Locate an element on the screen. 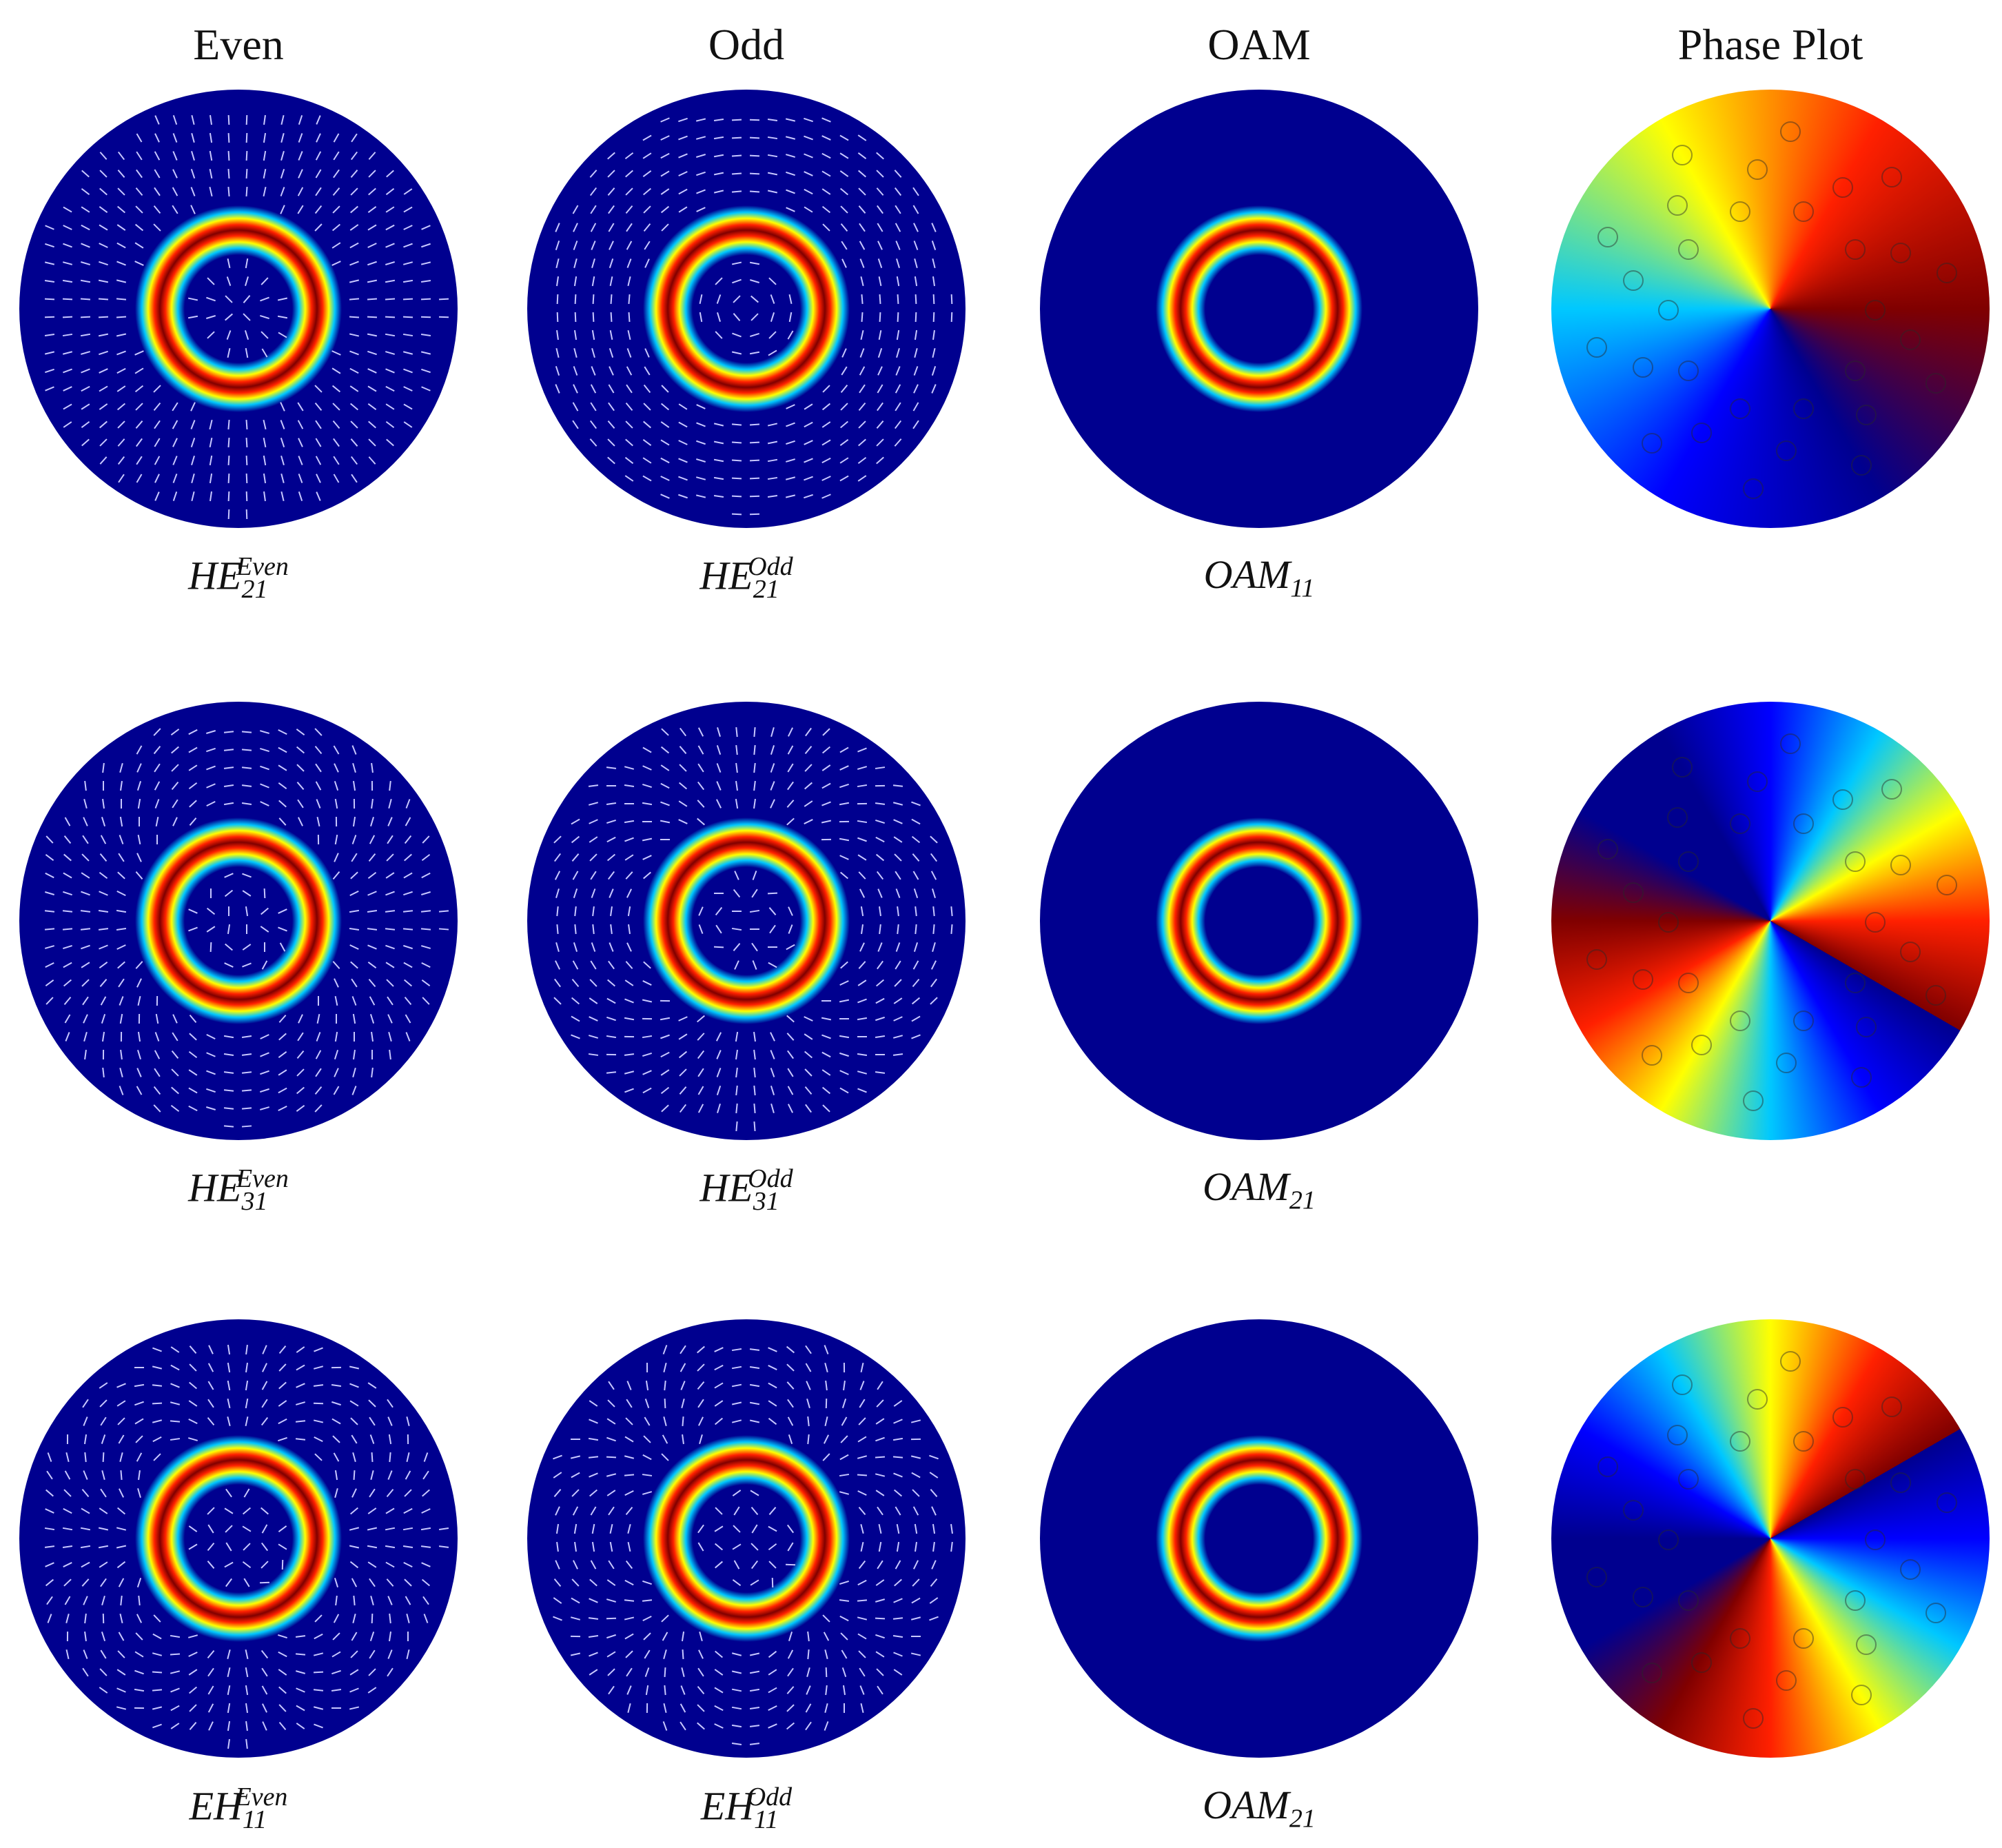 This screenshot has width=2002, height=1848. mode-field is located at coordinates (1259, 309).